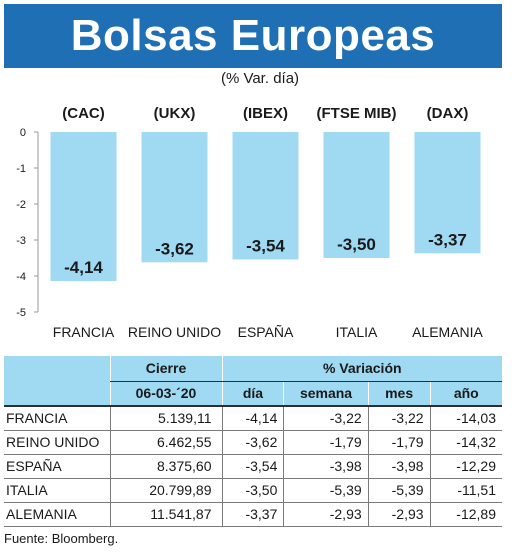 Image resolution: width=520 pixels, height=552 pixels. What do you see at coordinates (174, 248) in the screenshot?
I see `data-label: -3,62` at bounding box center [174, 248].